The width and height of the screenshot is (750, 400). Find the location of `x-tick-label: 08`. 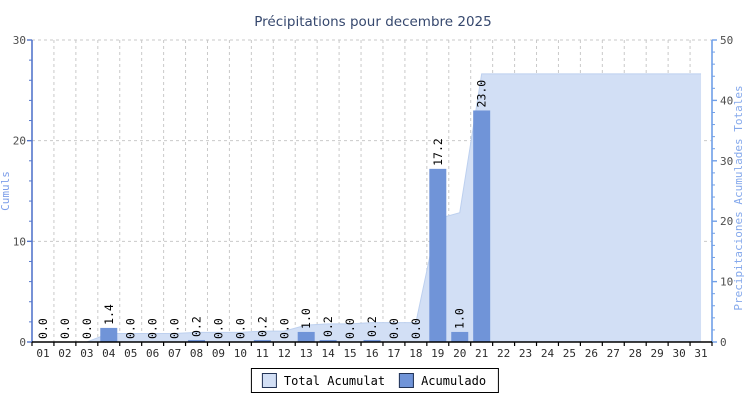

x-tick-label: 08 is located at coordinates (196, 353).